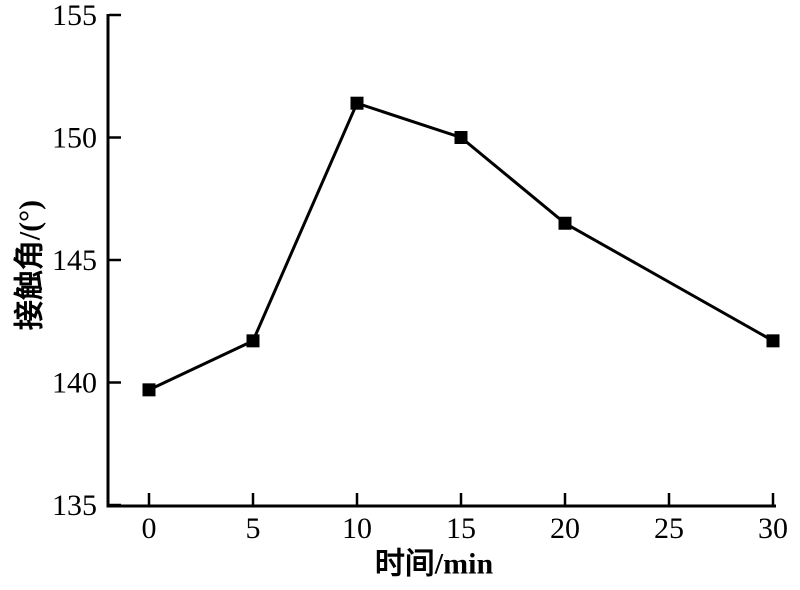 This screenshot has width=800, height=590. I want to click on x-tick-label: 25, so click(669, 528).